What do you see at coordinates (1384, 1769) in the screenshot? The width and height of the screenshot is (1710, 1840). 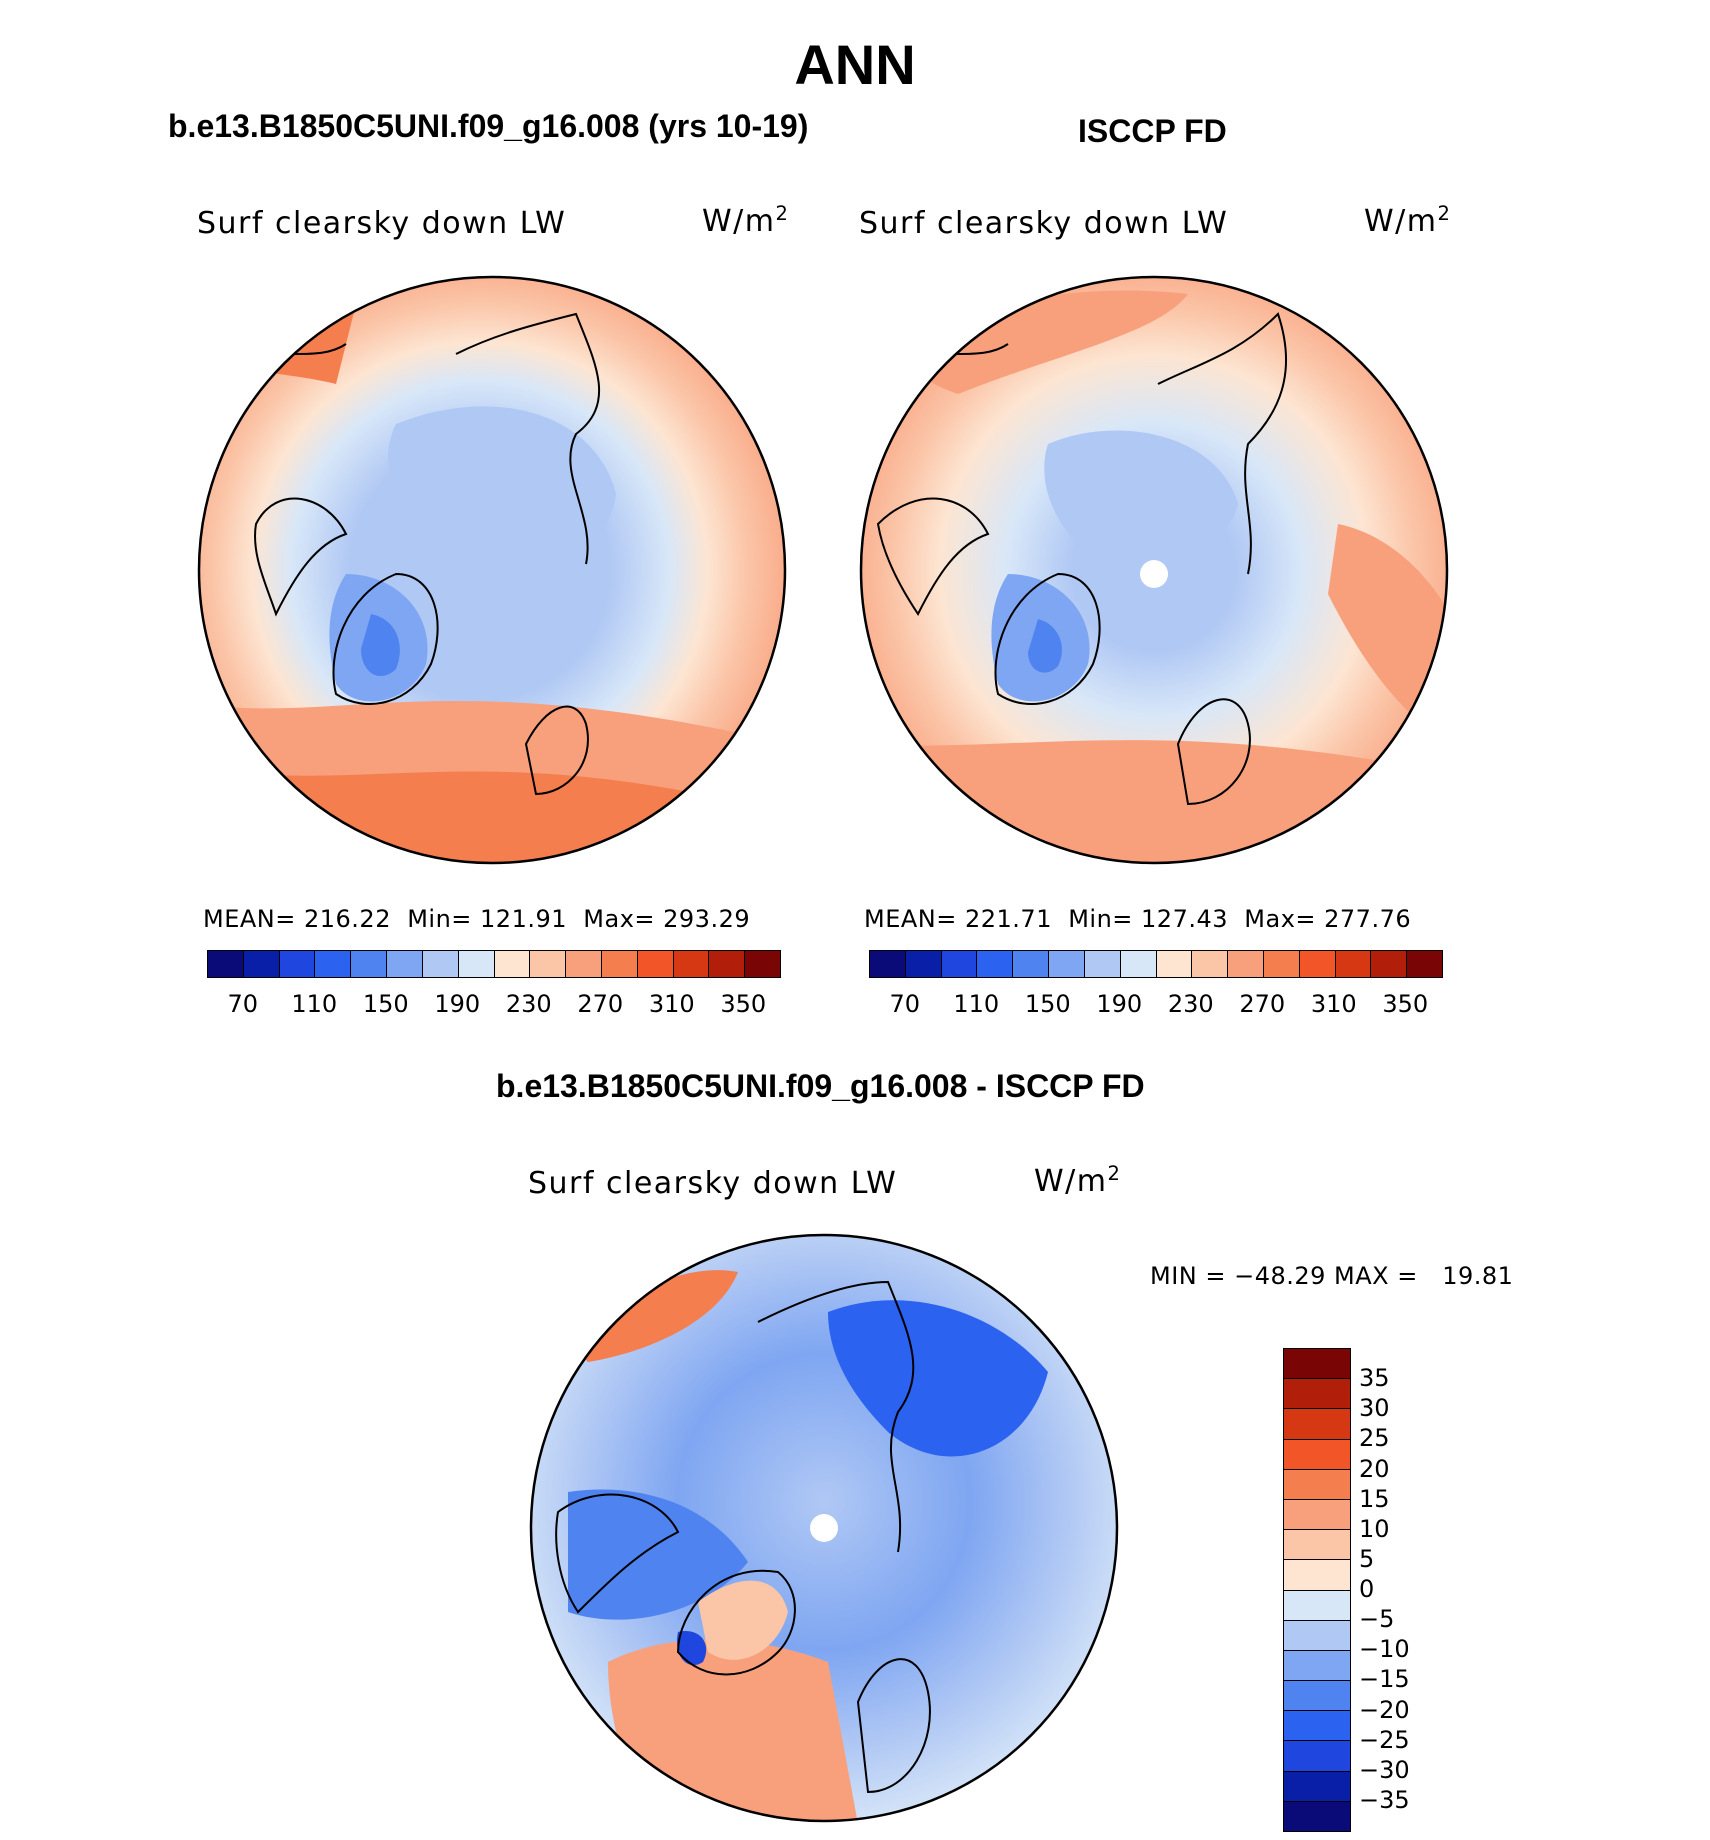 I see `colorbar-tick-label: −30` at bounding box center [1384, 1769].